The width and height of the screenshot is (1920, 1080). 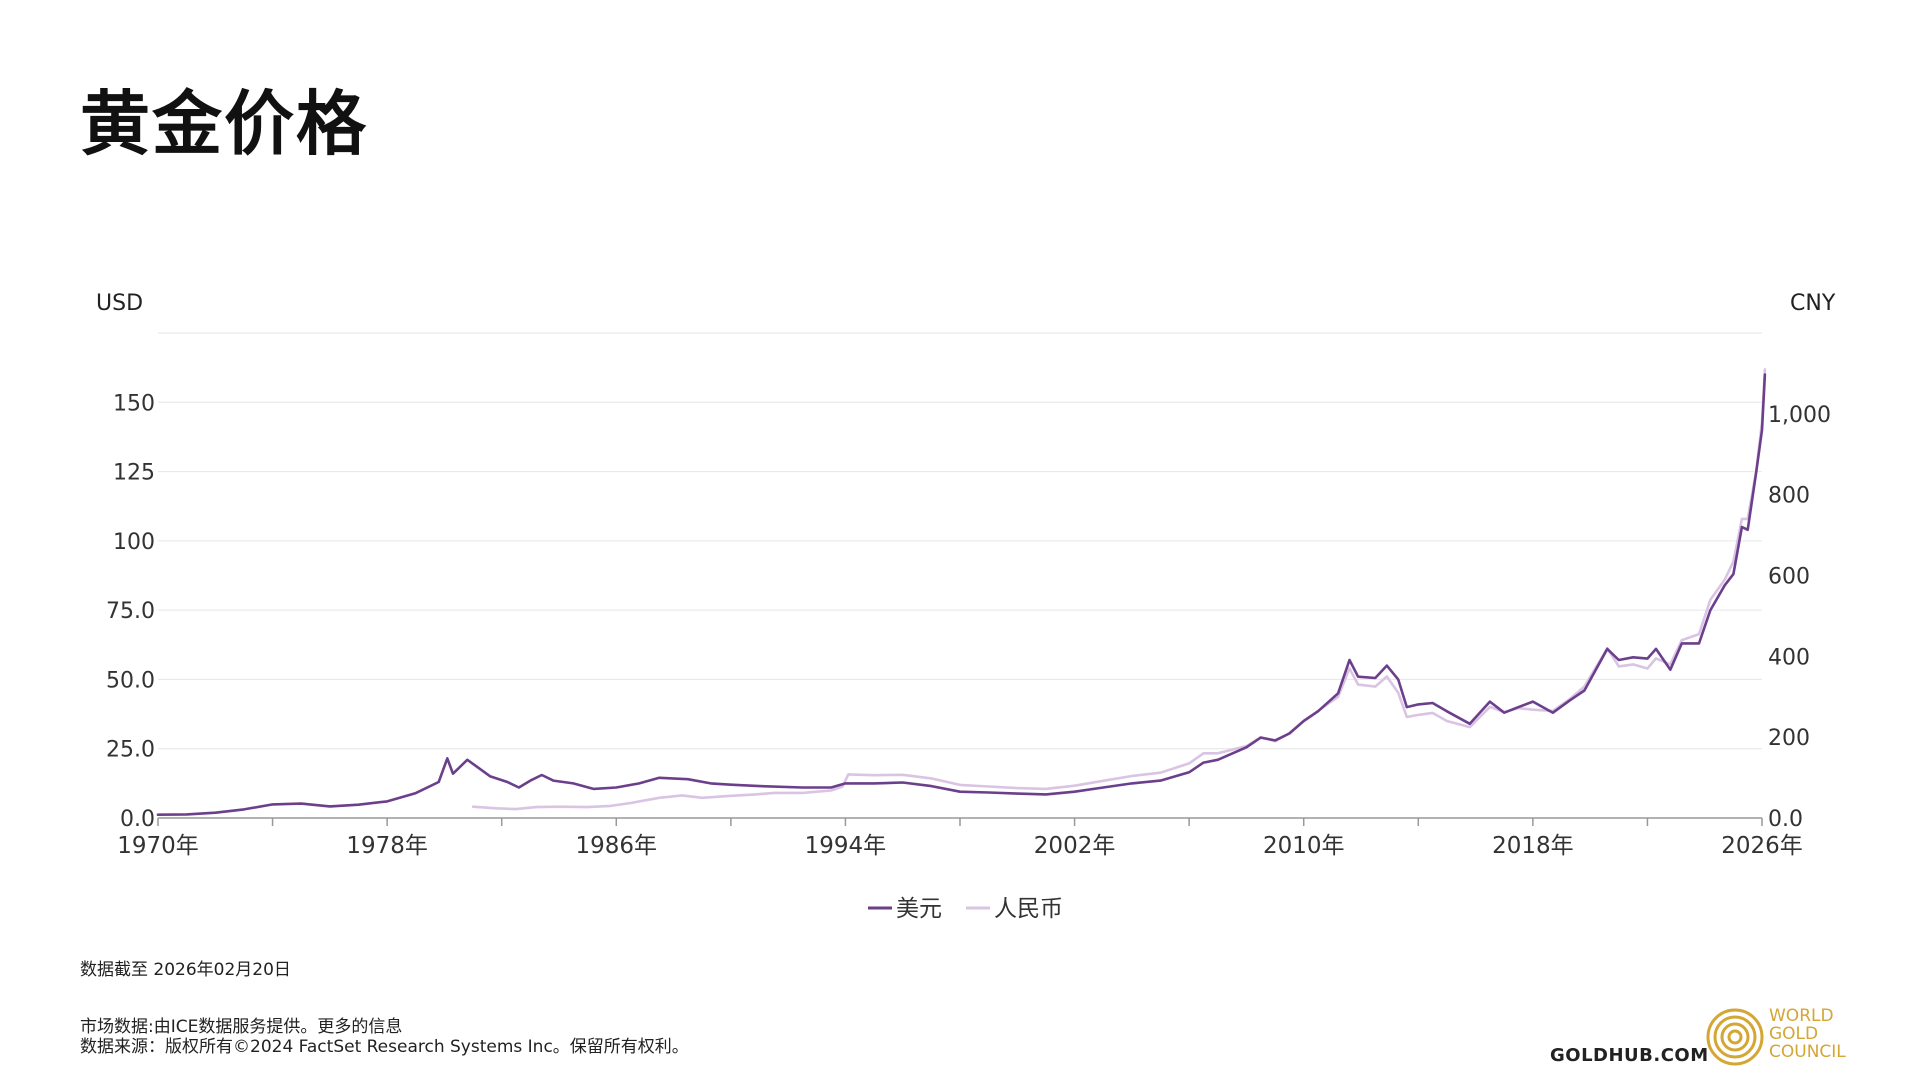 I want to click on legend-label-cny: 人民币, so click(x=1028, y=909).